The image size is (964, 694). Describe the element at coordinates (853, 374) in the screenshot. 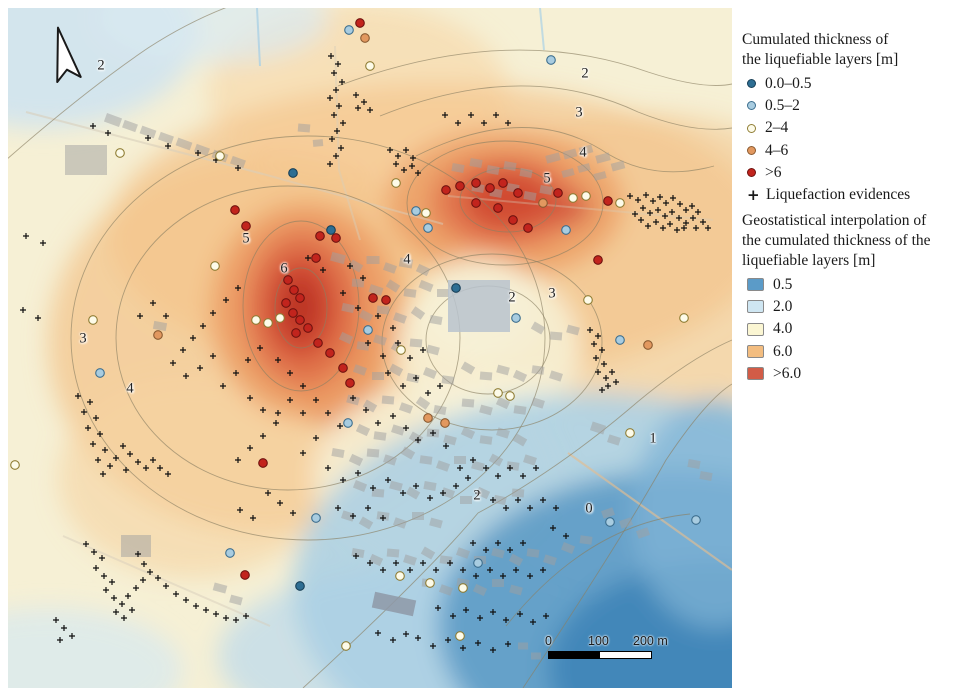

I see `legend-item-raster-4: >6.0` at that location.